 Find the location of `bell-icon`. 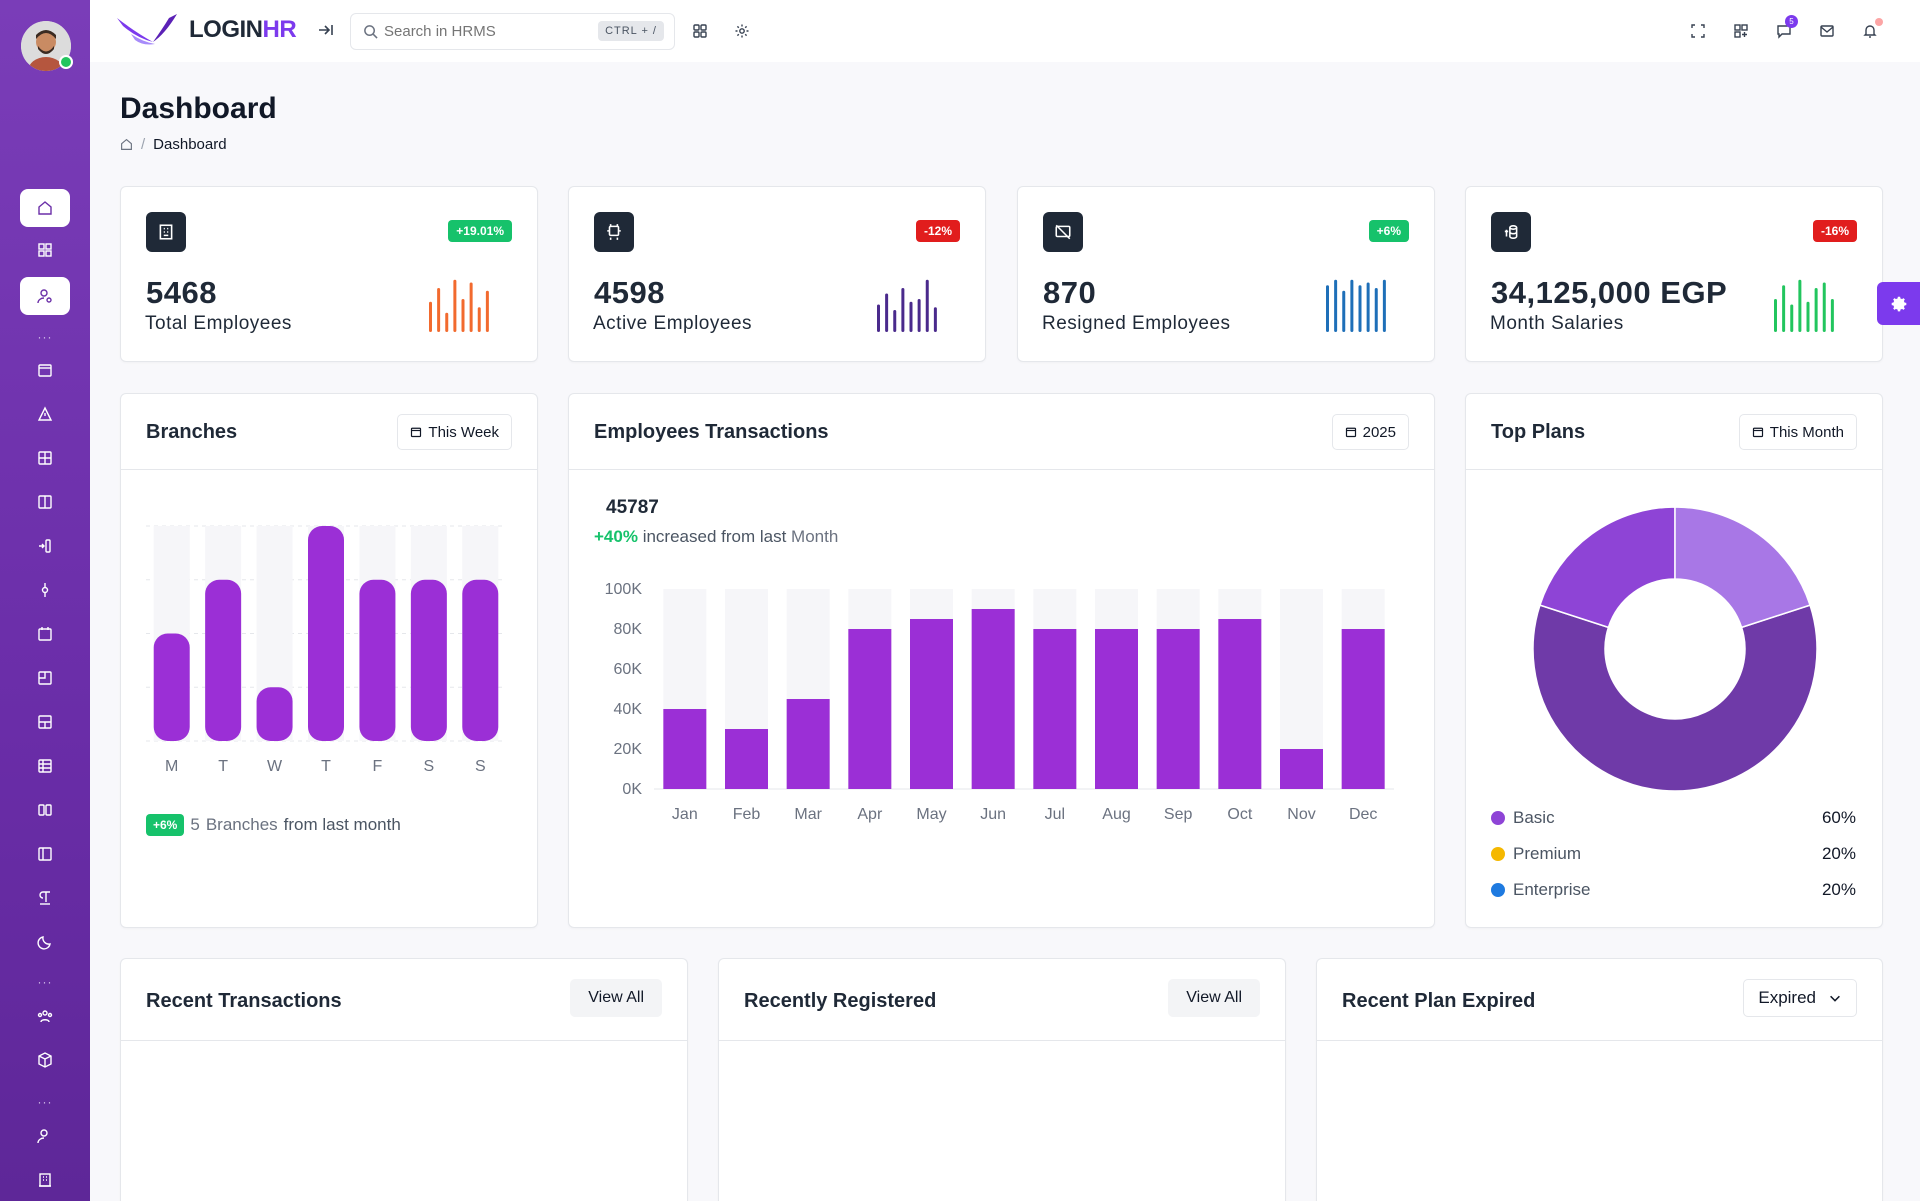

bell-icon is located at coordinates (1870, 31).